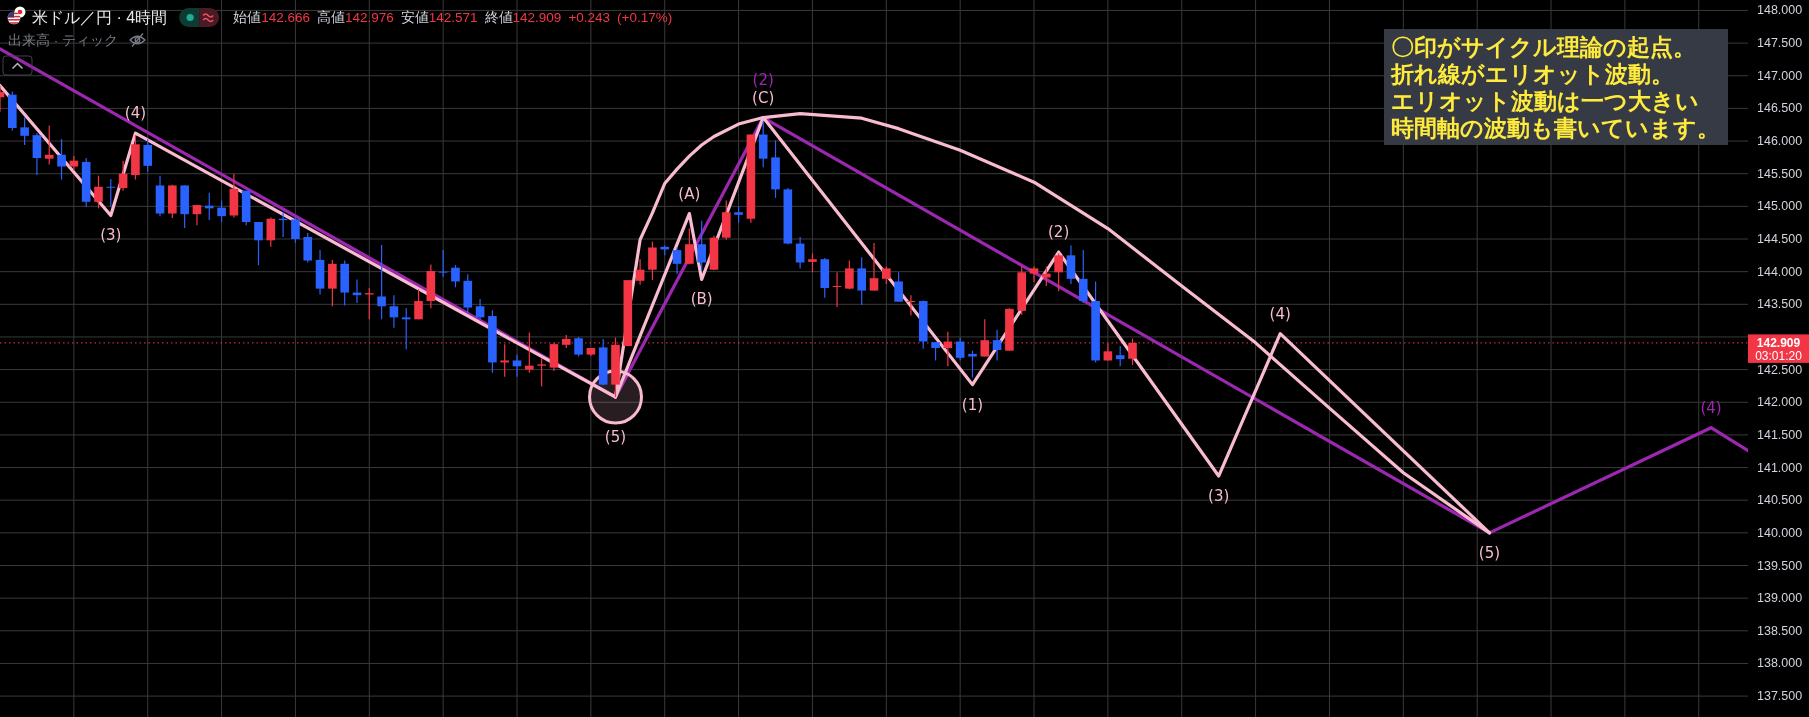  What do you see at coordinates (1779, 355) in the screenshot?
I see `text: 03:01:20` at bounding box center [1779, 355].